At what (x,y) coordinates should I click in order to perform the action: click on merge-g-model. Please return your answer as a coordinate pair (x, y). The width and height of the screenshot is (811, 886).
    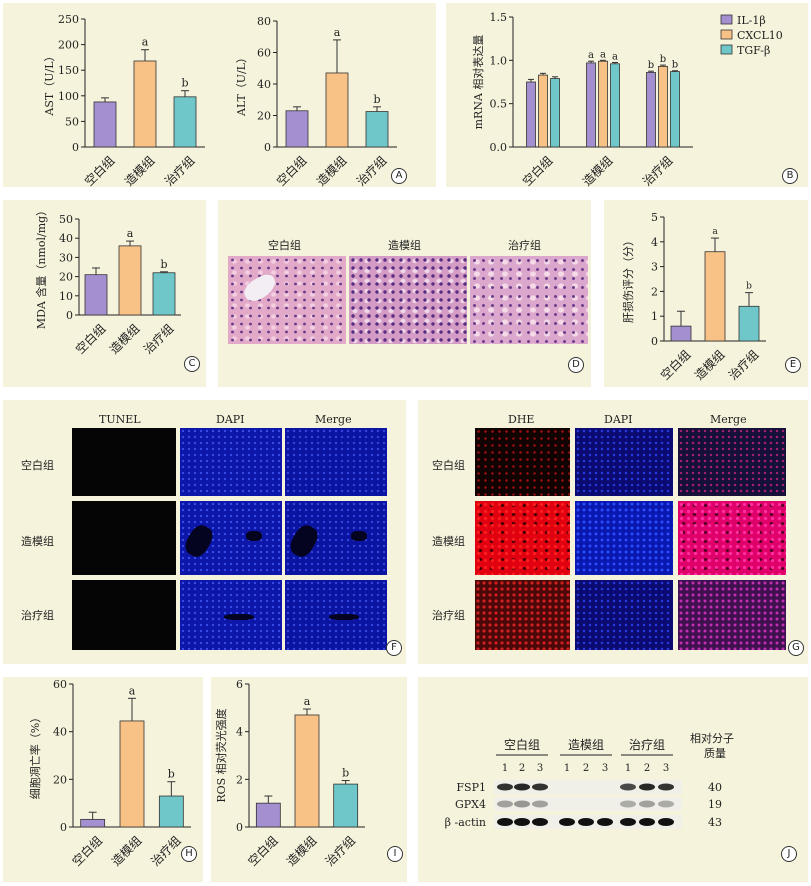
    Looking at the image, I should click on (732, 538).